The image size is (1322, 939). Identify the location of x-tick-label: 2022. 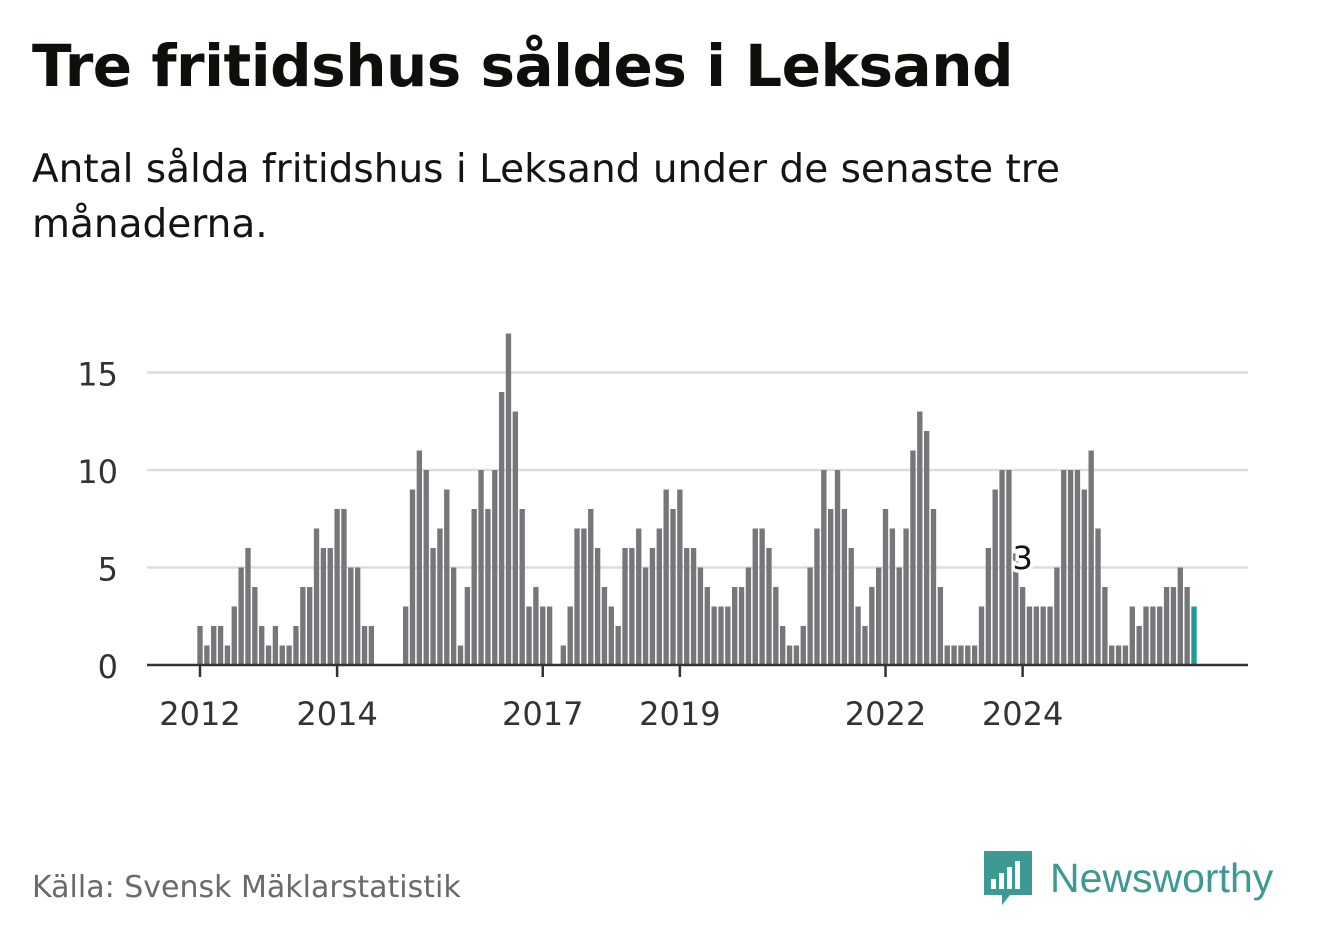
(885, 714).